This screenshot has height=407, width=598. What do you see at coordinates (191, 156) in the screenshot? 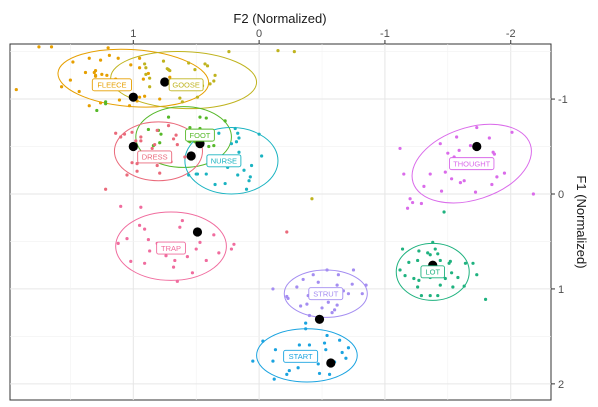
I see `mean-point-nurse` at bounding box center [191, 156].